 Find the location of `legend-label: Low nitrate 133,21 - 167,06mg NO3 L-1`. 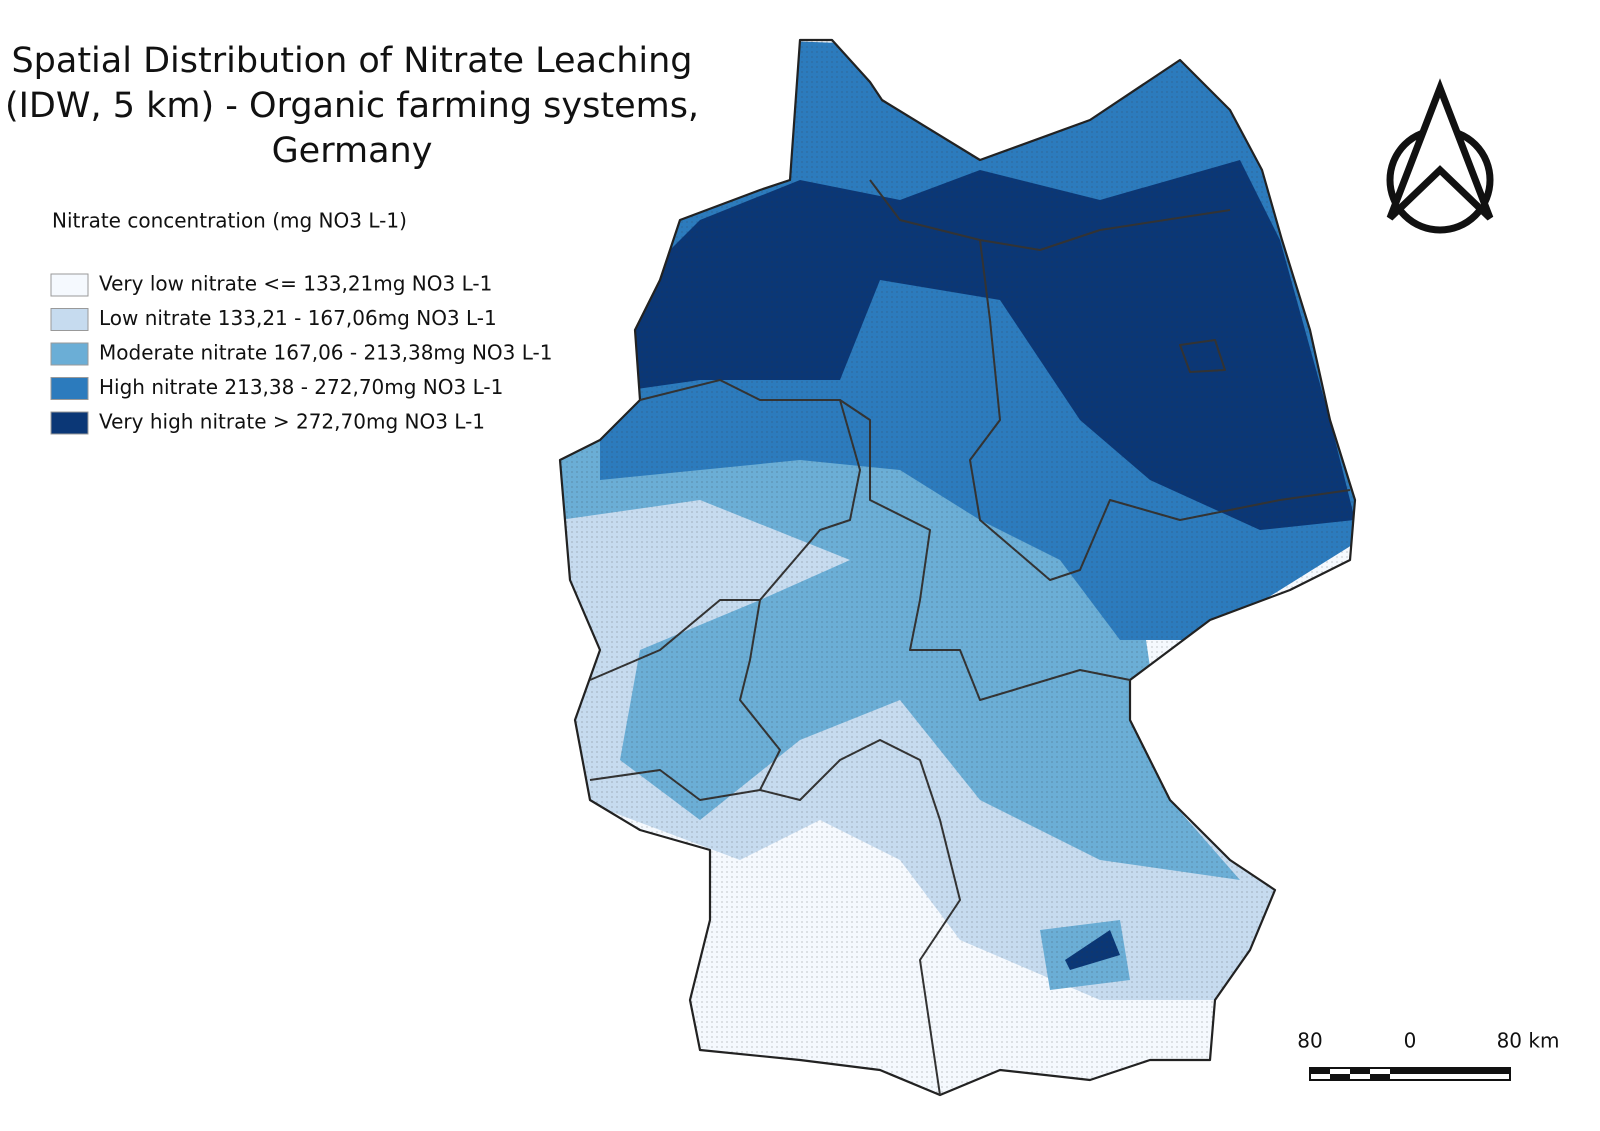

legend-label: Low nitrate 133,21 - 167,06mg NO3 L-1 is located at coordinates (298, 318).